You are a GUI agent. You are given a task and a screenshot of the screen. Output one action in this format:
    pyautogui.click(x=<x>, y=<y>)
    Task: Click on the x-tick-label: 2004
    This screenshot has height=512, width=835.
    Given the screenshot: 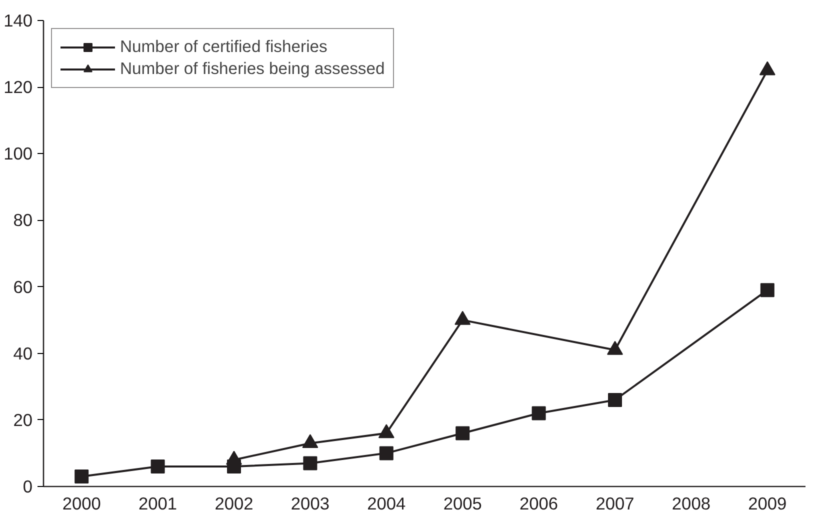 What is the action you would take?
    pyautogui.click(x=386, y=503)
    